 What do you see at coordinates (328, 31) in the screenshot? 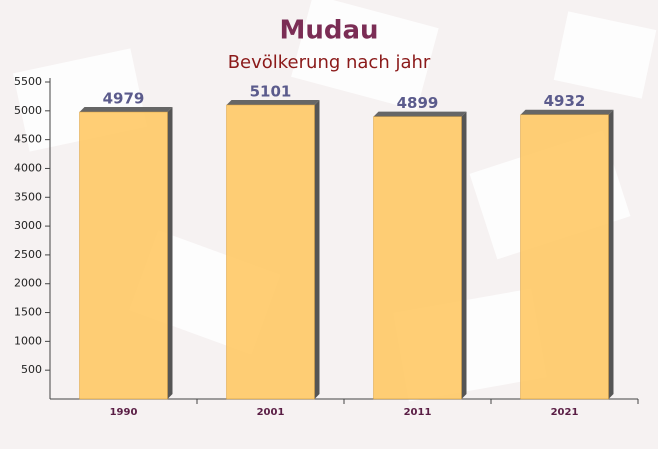
I see `chart-title: Mudau` at bounding box center [328, 31].